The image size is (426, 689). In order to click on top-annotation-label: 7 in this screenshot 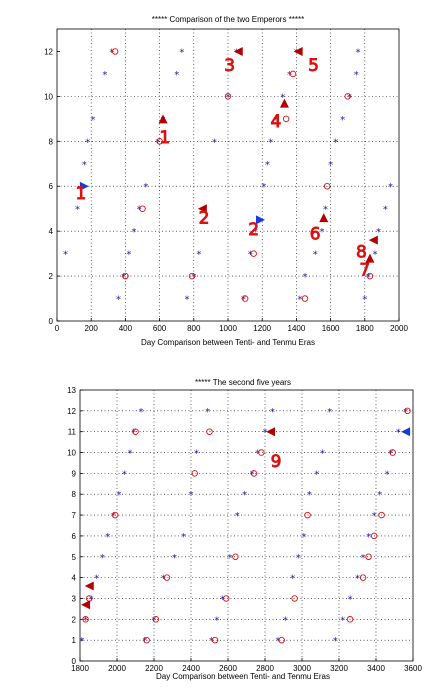, I will do `click(364, 270)`.